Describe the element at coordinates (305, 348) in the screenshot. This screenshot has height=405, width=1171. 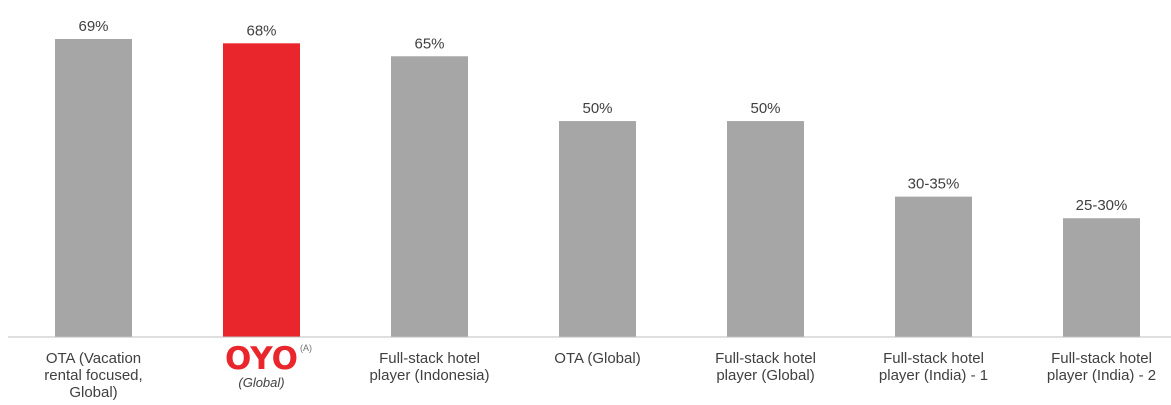
I see `oyo-footnote-marker: (A)` at that location.